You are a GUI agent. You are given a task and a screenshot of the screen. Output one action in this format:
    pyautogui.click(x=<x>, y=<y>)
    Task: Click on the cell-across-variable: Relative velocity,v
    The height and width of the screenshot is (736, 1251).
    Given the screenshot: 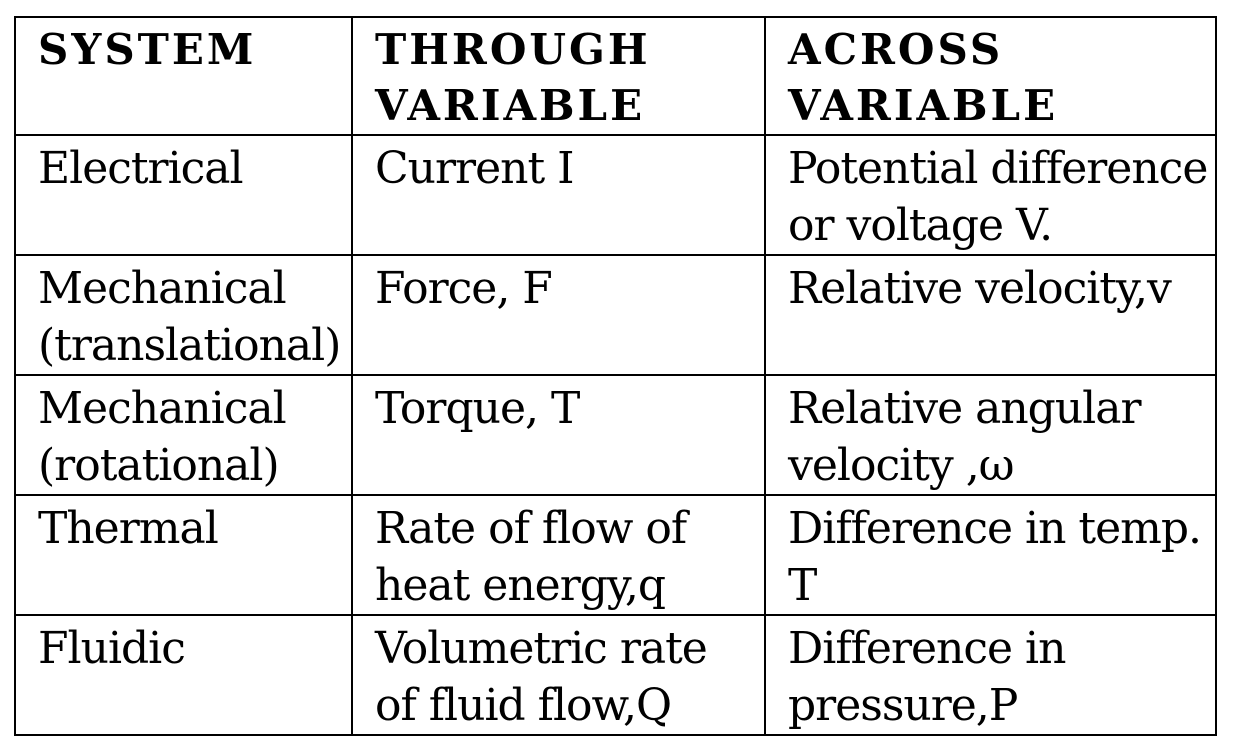 What is the action you would take?
    pyautogui.click(x=990, y=315)
    